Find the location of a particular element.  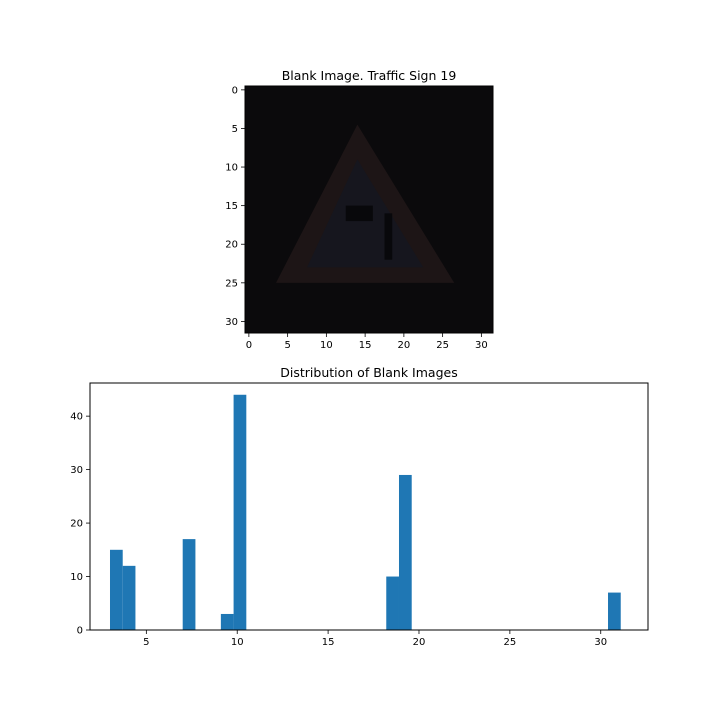

histogram-y-tick-label: 0 is located at coordinates (80, 631).